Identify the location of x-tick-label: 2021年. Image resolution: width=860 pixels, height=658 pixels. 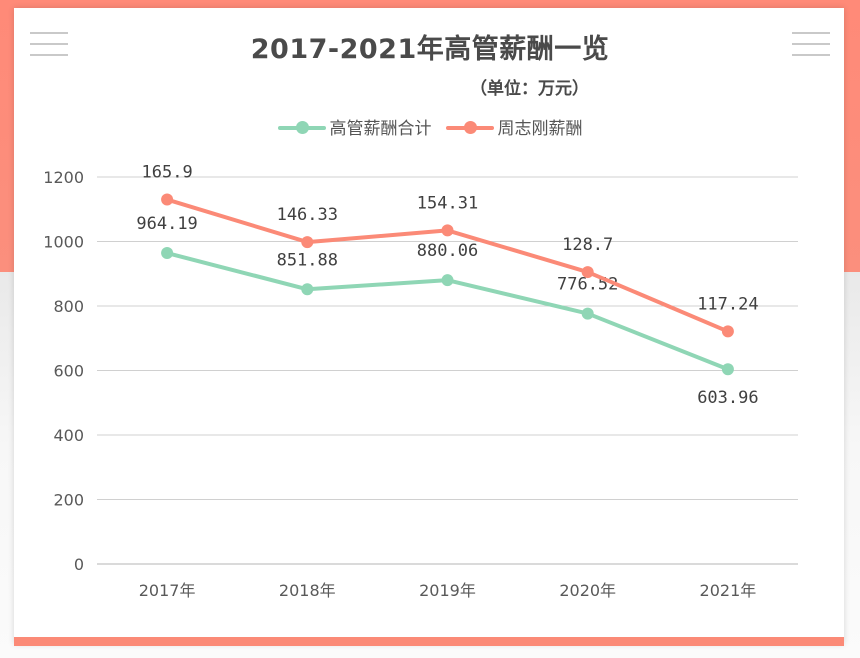
(728, 590).